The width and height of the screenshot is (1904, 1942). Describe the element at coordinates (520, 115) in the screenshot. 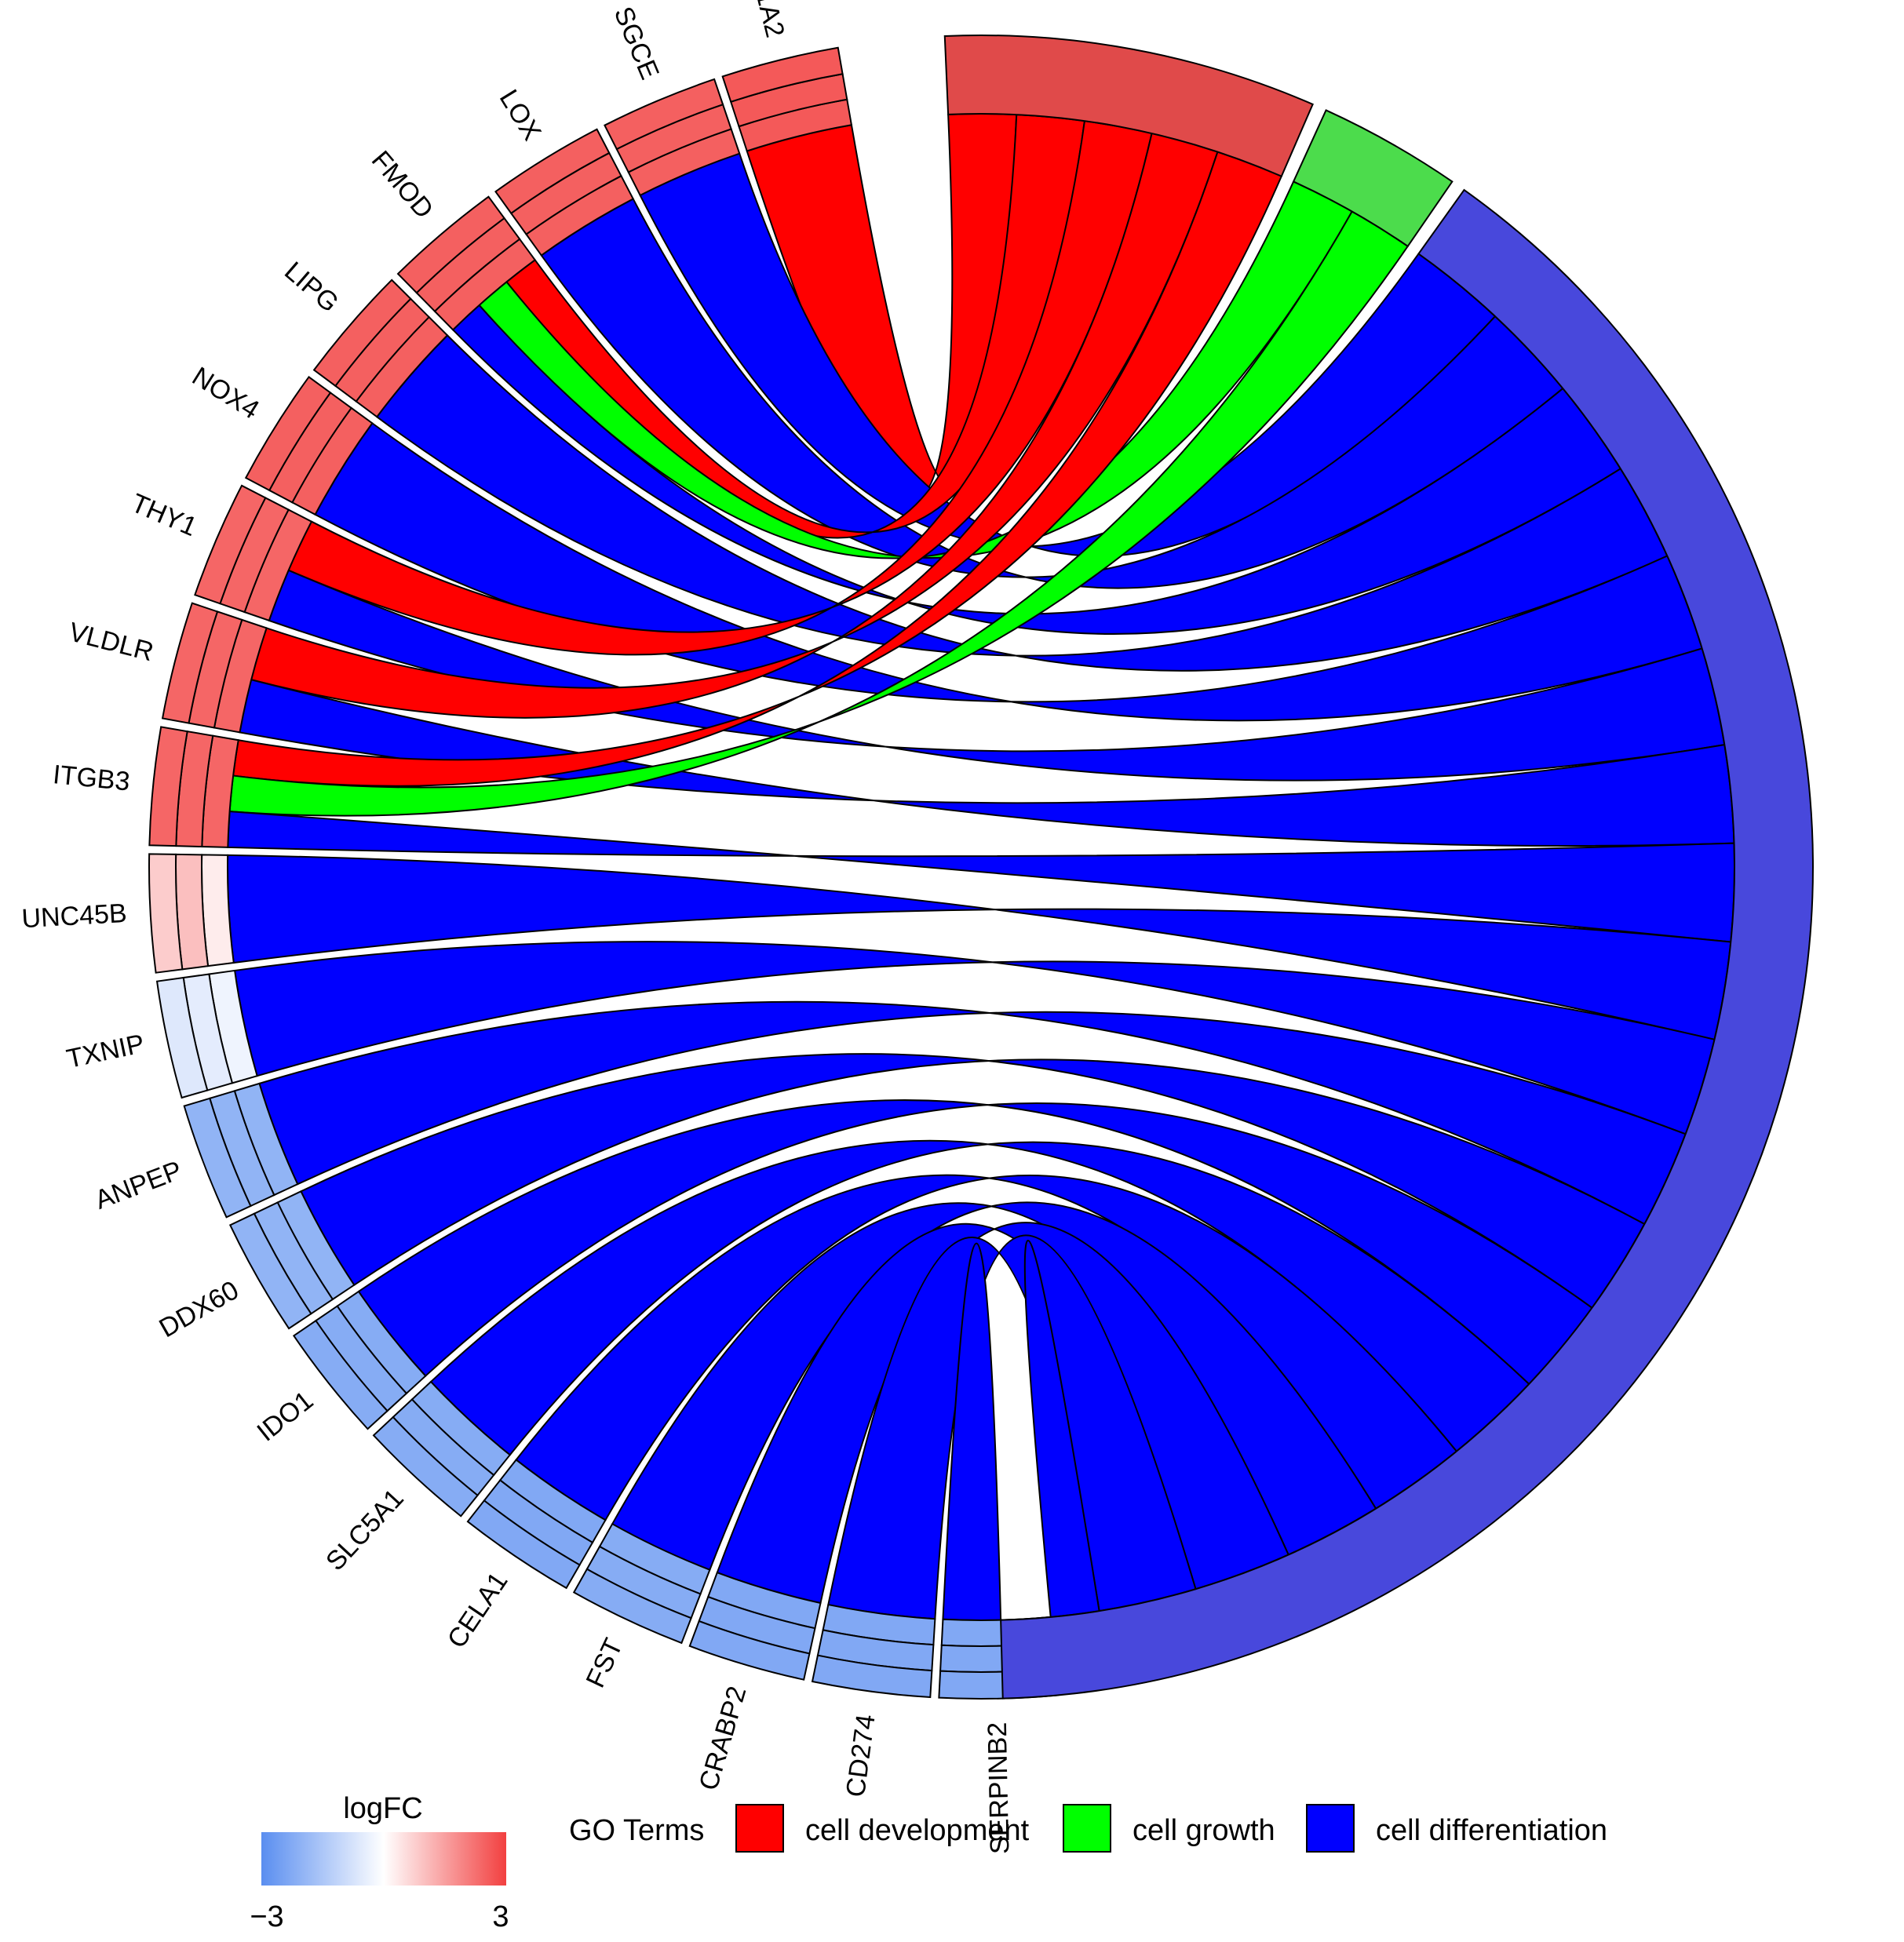

I see `gene-label-lox: LOX` at that location.